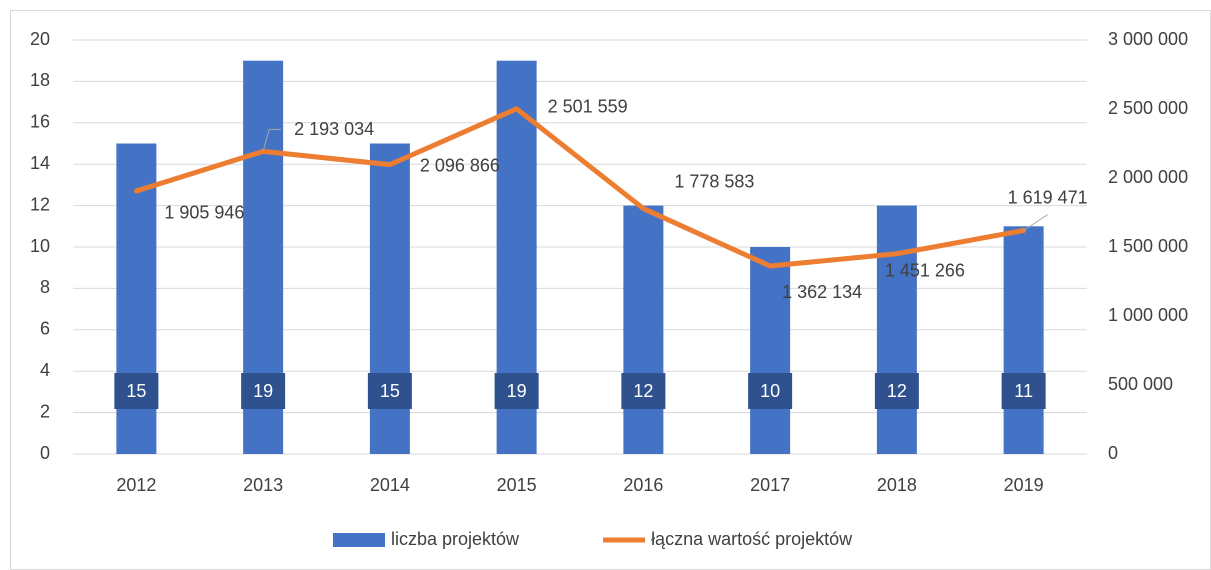 Image resolution: width=1211 pixels, height=570 pixels. I want to click on y2-tick-label: 1 000 000, so click(1148, 315).